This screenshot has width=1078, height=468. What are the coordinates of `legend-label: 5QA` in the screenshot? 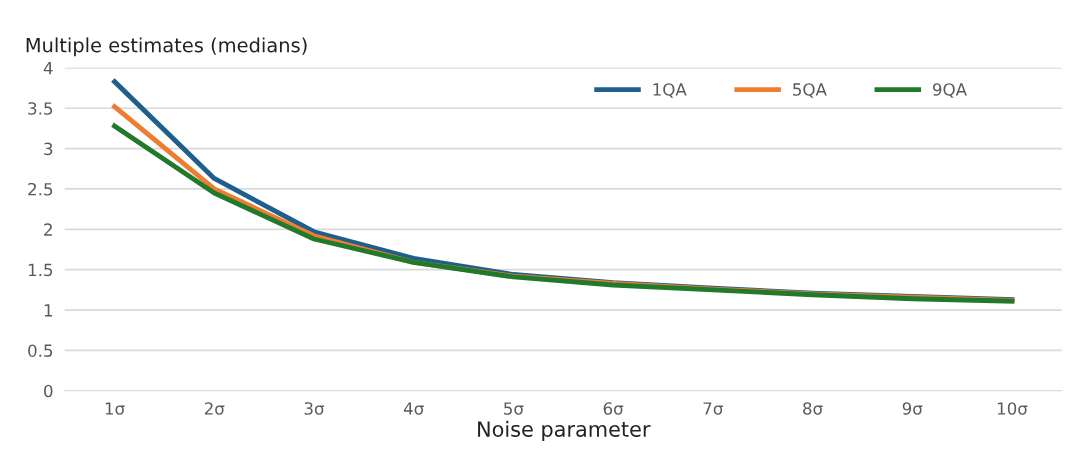 It's located at (810, 90).